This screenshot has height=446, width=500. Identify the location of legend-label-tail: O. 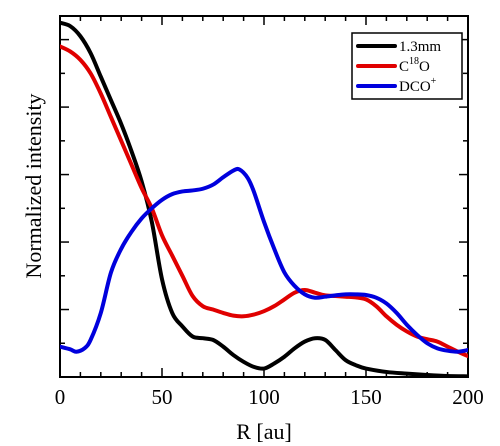
(424, 67).